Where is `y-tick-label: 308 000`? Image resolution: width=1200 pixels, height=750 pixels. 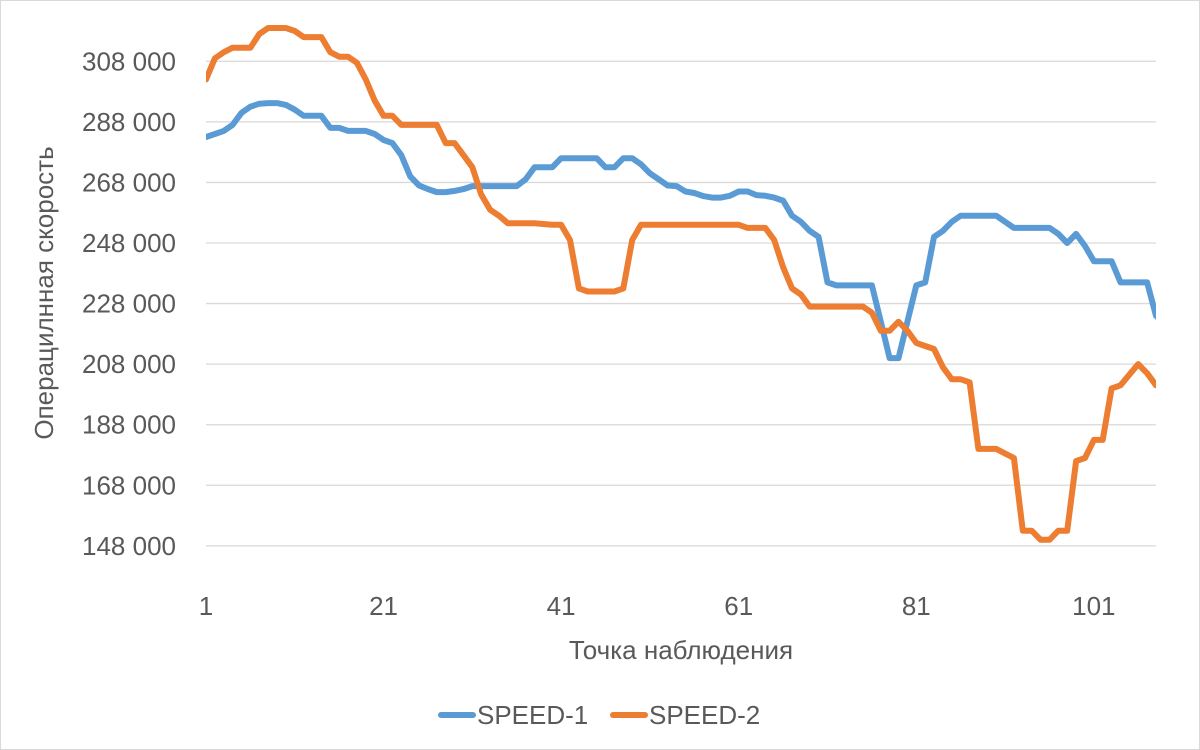
y-tick-label: 308 000 is located at coordinates (129, 61).